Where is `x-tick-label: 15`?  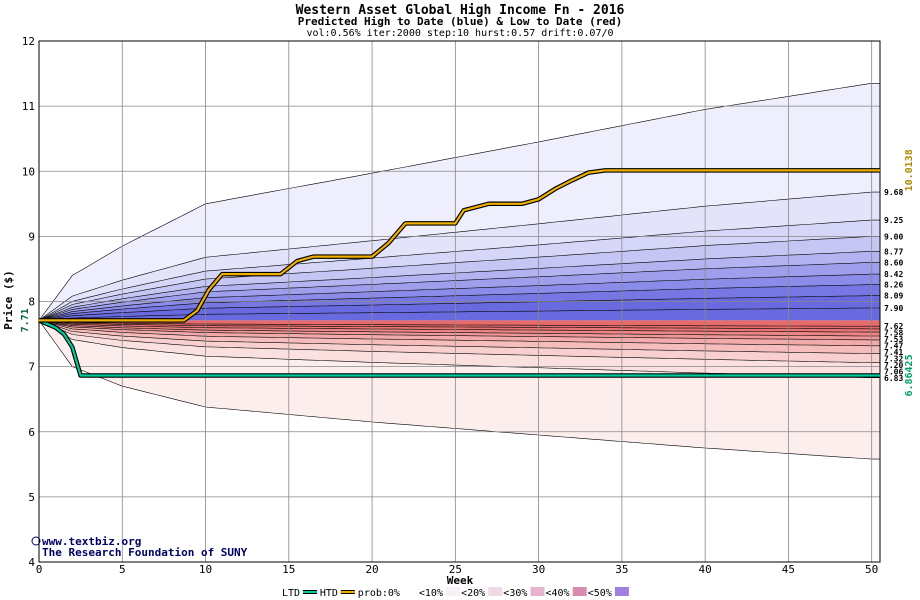
x-tick-label: 15 is located at coordinates (288, 569).